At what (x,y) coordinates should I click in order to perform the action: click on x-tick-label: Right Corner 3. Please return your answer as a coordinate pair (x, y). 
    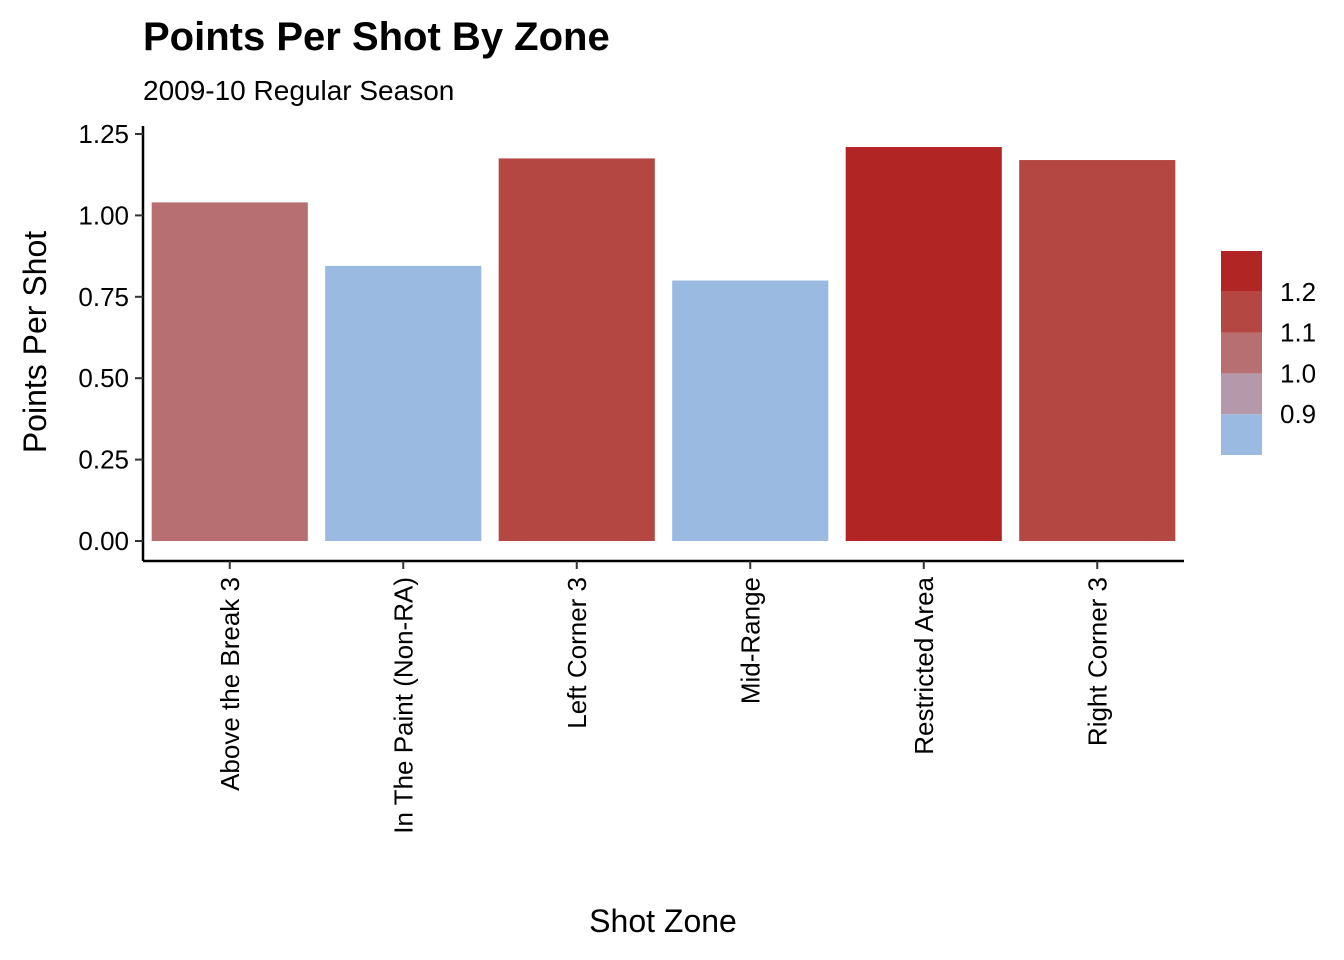
    Looking at the image, I should click on (1097, 661).